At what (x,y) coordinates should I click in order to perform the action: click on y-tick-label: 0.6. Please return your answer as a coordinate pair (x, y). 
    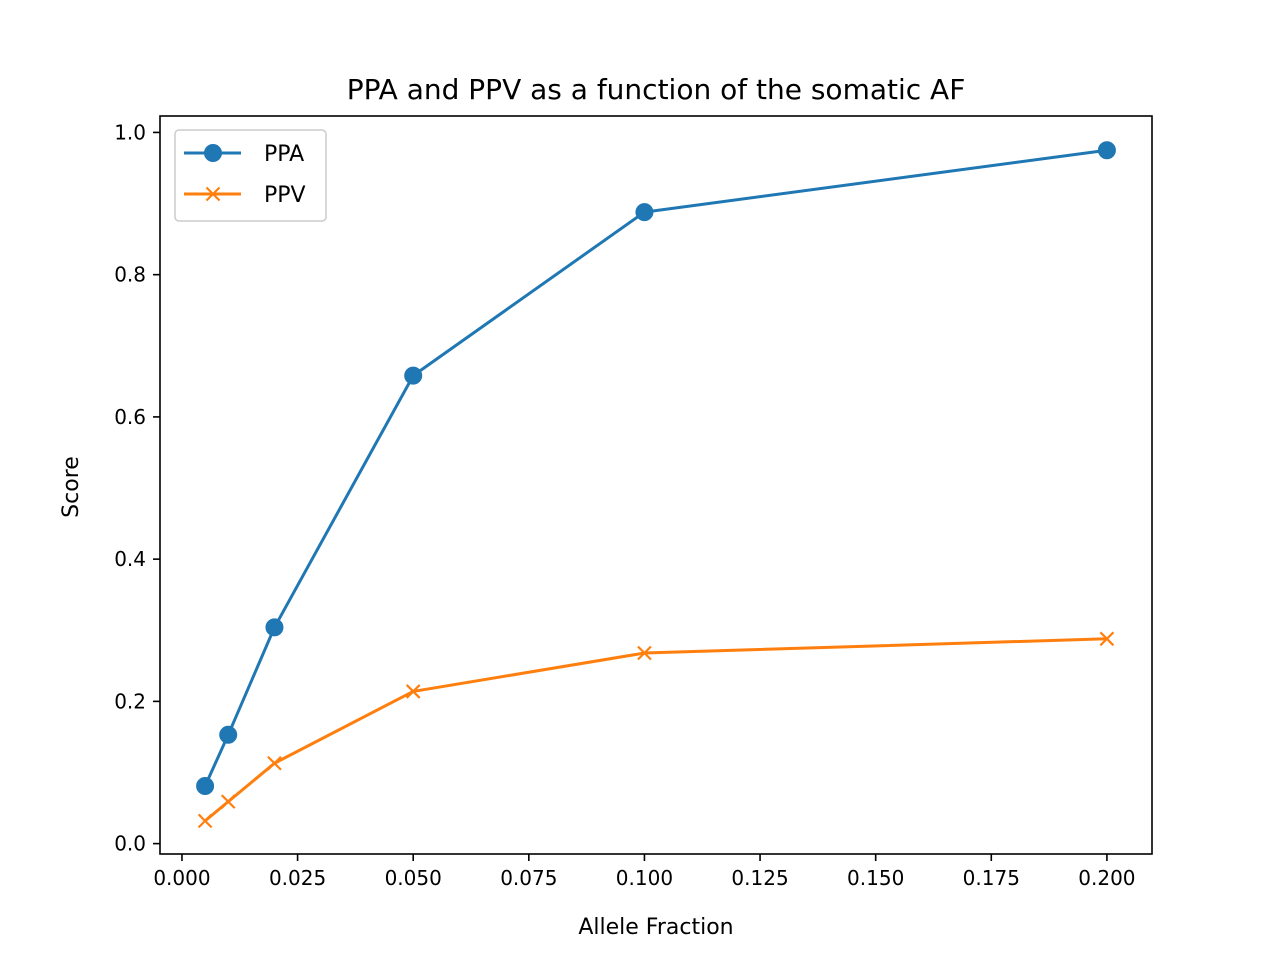
    Looking at the image, I should click on (130, 417).